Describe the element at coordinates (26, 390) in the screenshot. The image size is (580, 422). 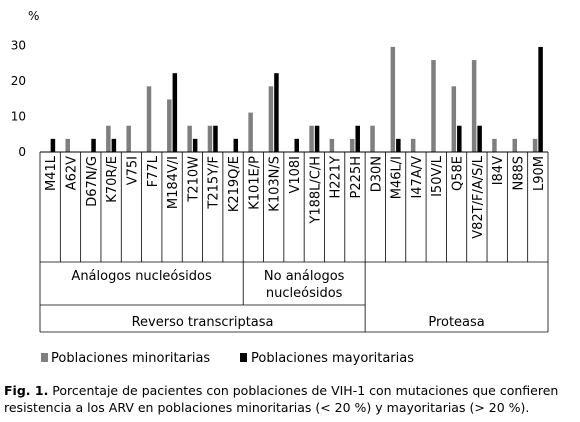
I see `caption-label: Fig. 1.` at that location.